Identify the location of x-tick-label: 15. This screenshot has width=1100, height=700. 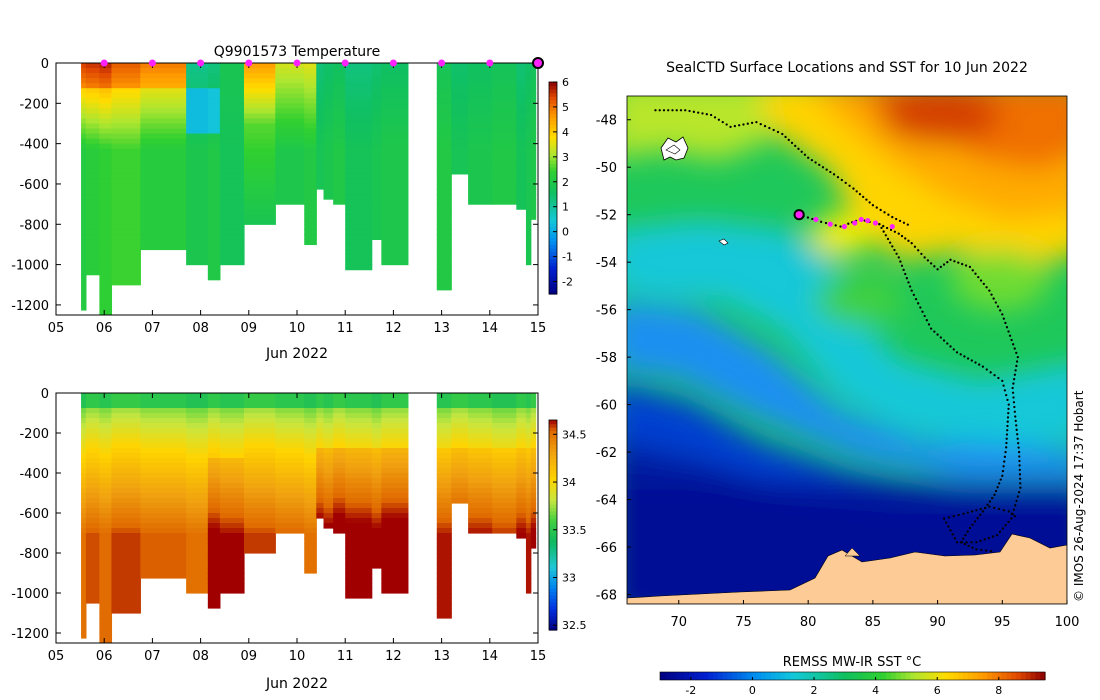
(538, 328).